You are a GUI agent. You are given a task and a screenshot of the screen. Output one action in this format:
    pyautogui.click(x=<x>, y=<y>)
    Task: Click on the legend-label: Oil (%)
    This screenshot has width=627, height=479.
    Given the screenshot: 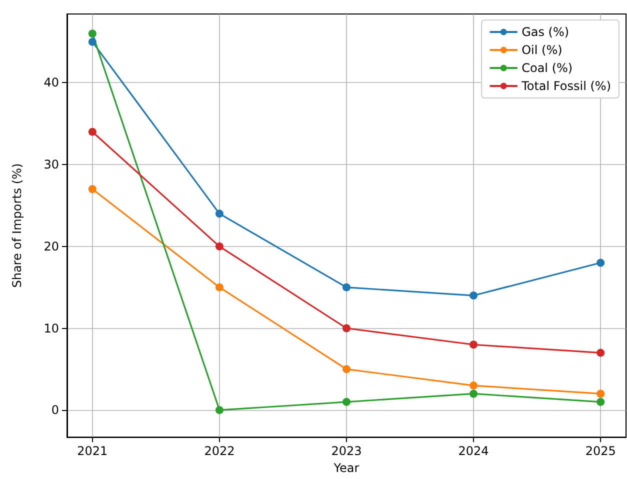 What is the action you would take?
    pyautogui.click(x=542, y=50)
    